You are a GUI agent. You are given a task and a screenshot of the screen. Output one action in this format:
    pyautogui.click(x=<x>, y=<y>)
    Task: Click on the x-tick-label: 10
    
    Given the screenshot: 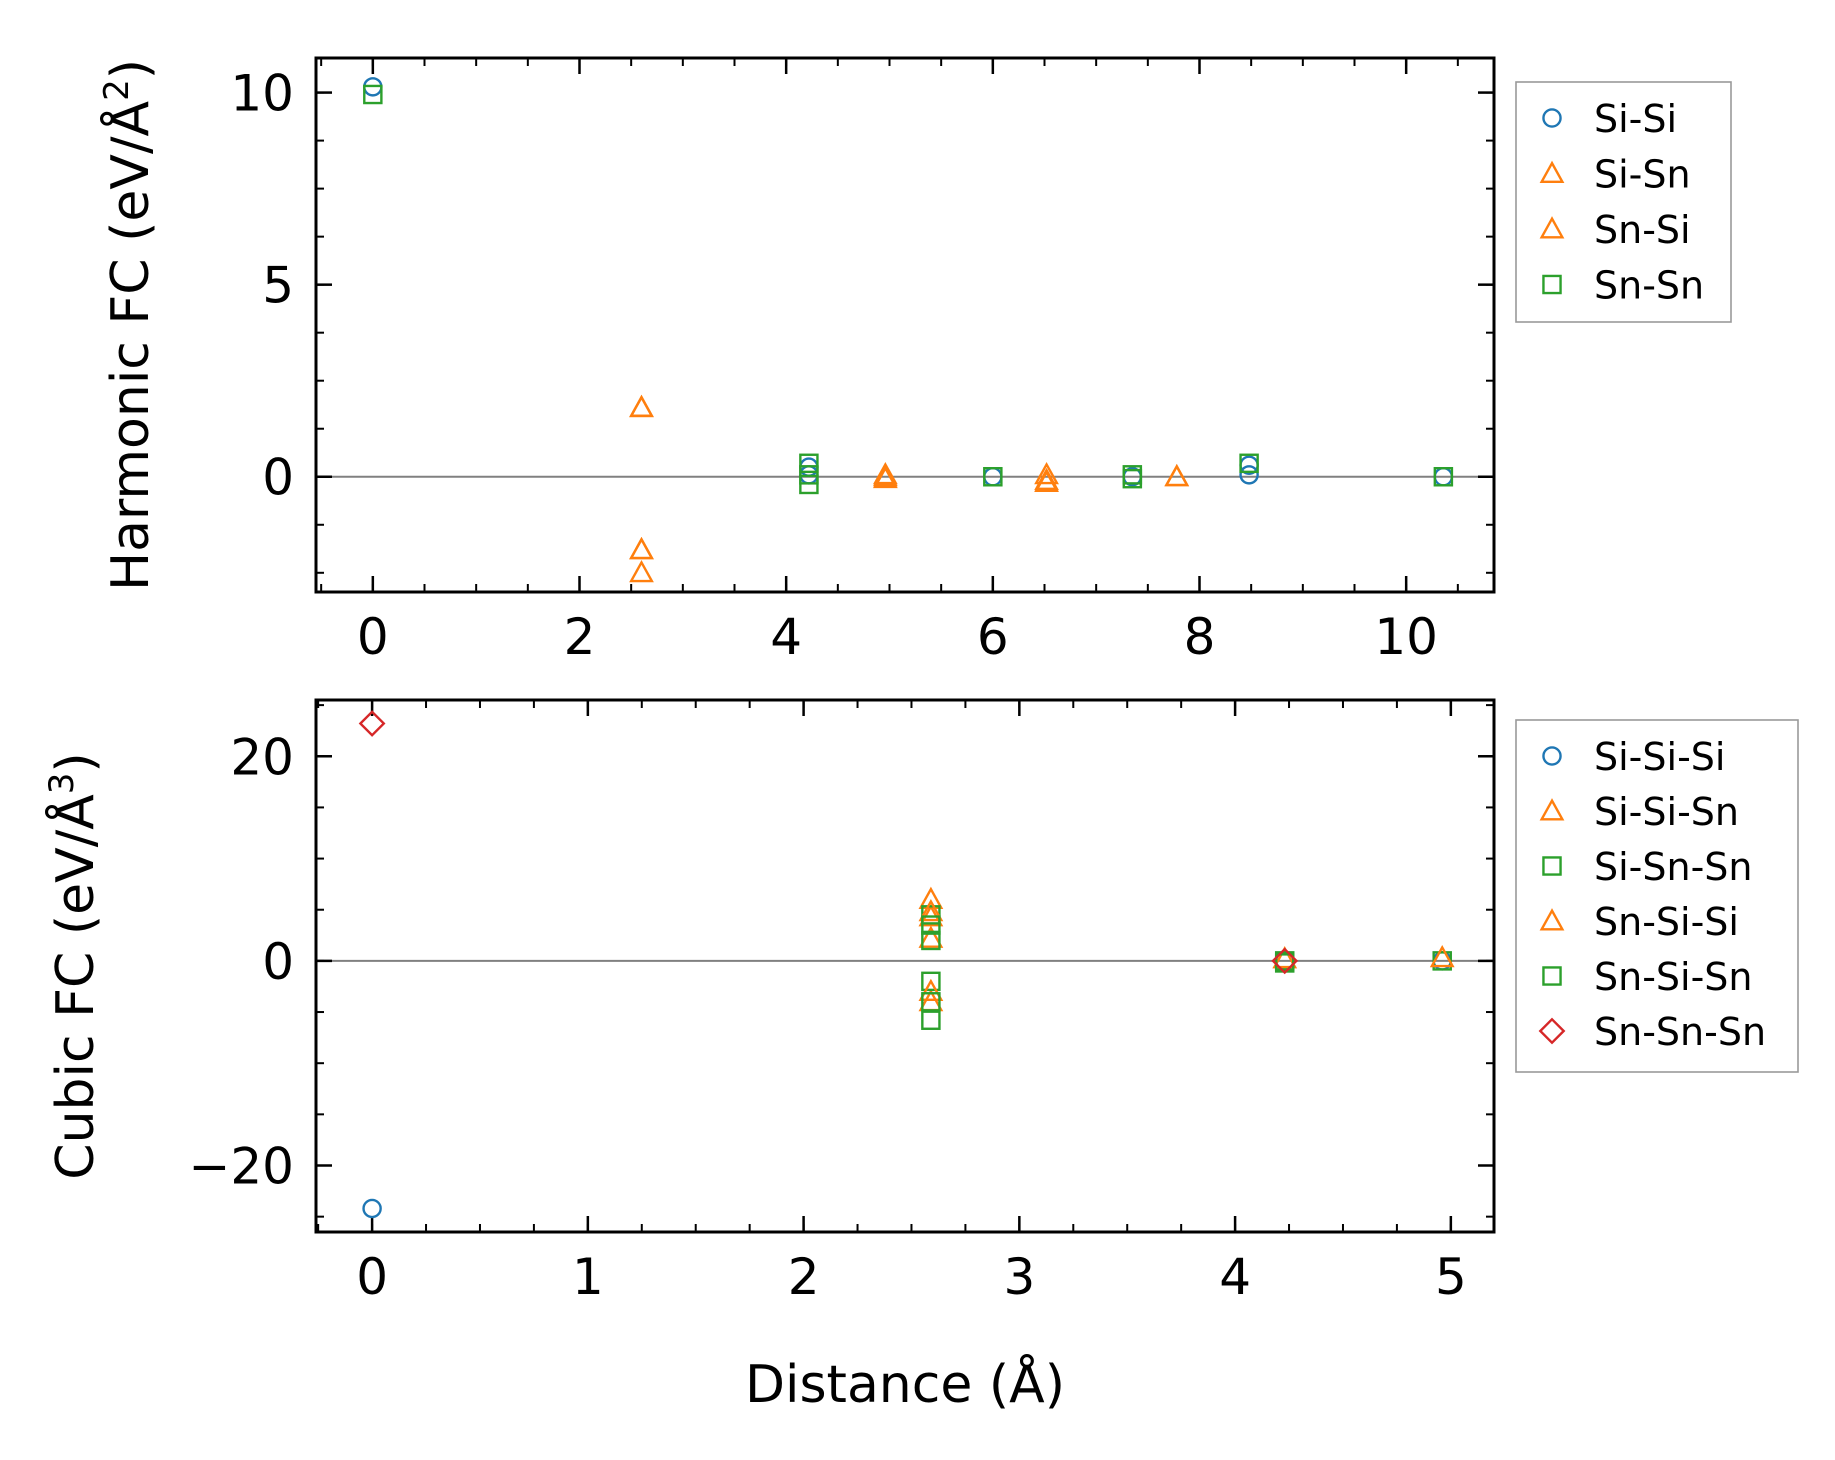 What is the action you would take?
    pyautogui.click(x=1406, y=637)
    